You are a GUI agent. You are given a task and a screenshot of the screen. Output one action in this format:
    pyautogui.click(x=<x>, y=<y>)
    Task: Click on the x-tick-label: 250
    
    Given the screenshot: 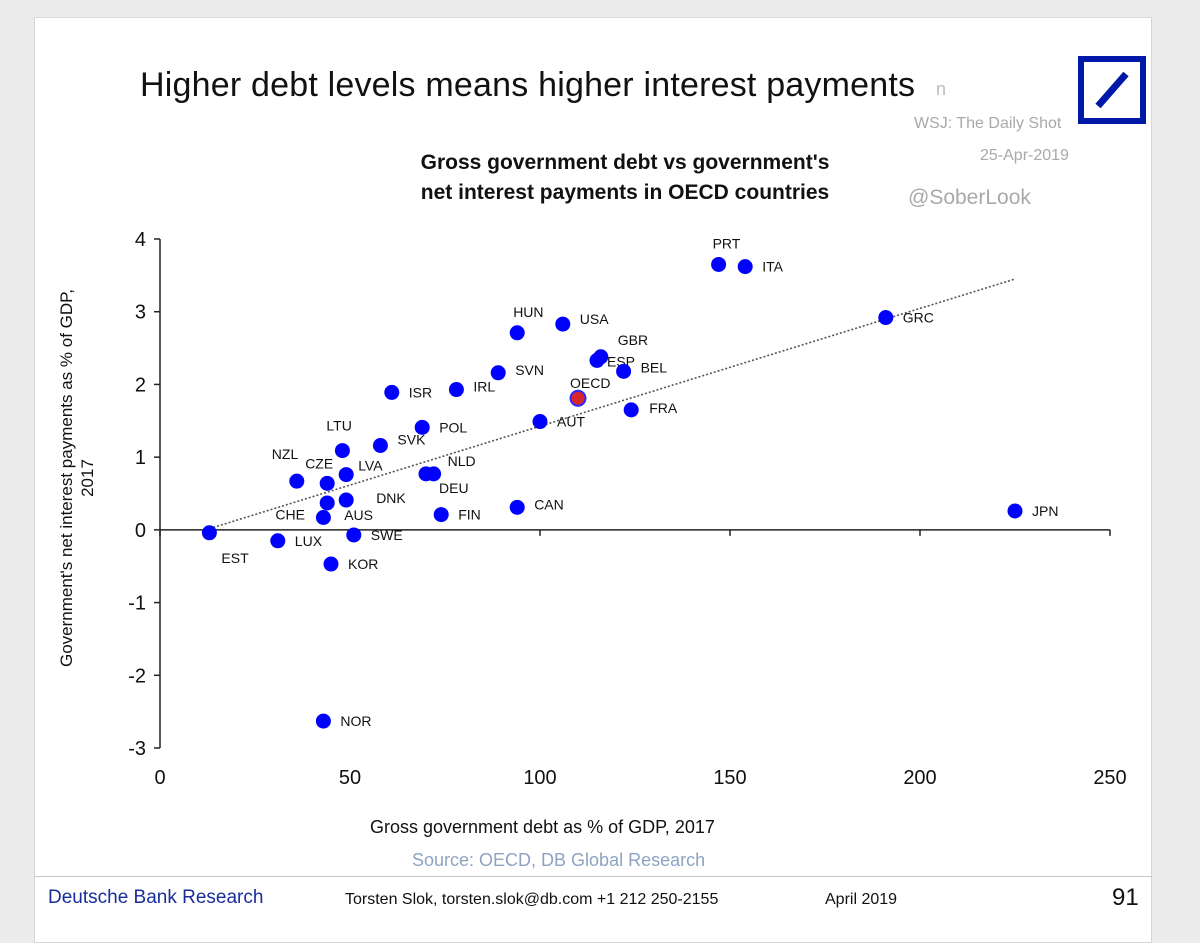 What is the action you would take?
    pyautogui.click(x=1109, y=778)
    